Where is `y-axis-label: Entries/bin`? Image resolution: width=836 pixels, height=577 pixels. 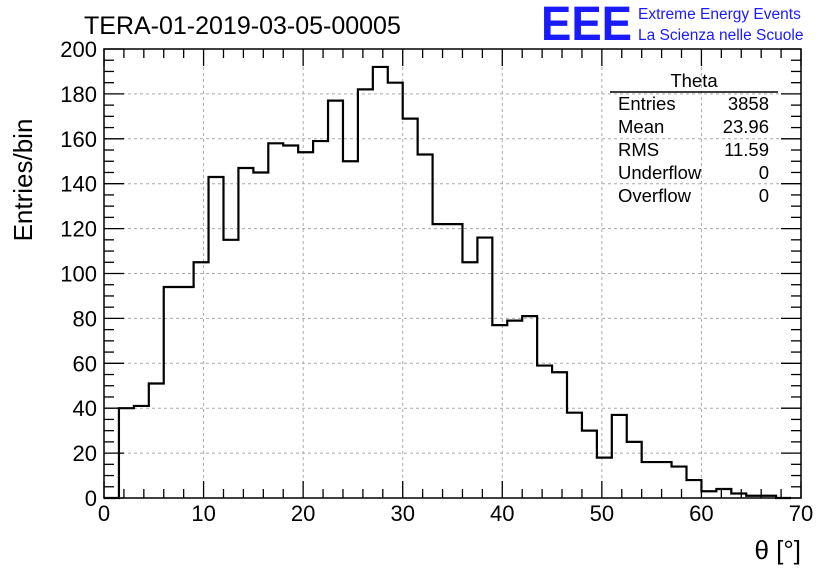 y-axis-label: Entries/bin is located at coordinates (23, 180).